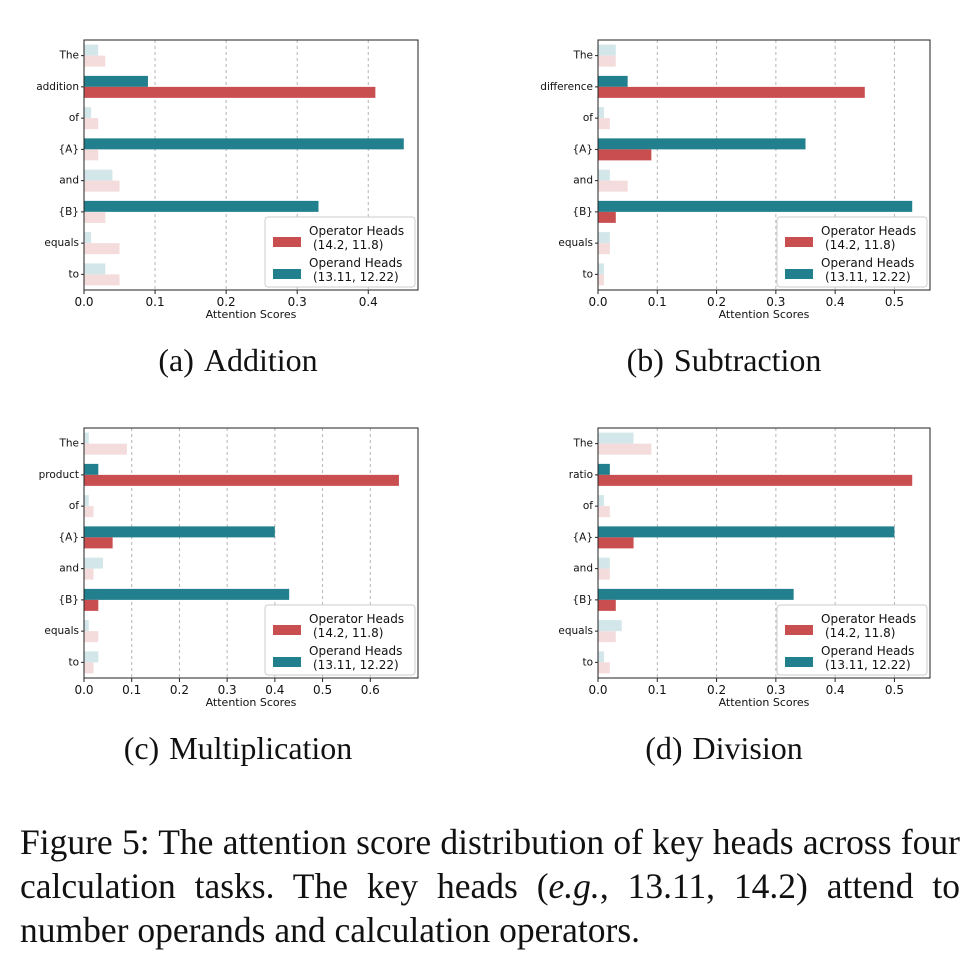 Image resolution: width=972 pixels, height=976 pixels. I want to click on bar-operand-{A}, so click(244, 144).